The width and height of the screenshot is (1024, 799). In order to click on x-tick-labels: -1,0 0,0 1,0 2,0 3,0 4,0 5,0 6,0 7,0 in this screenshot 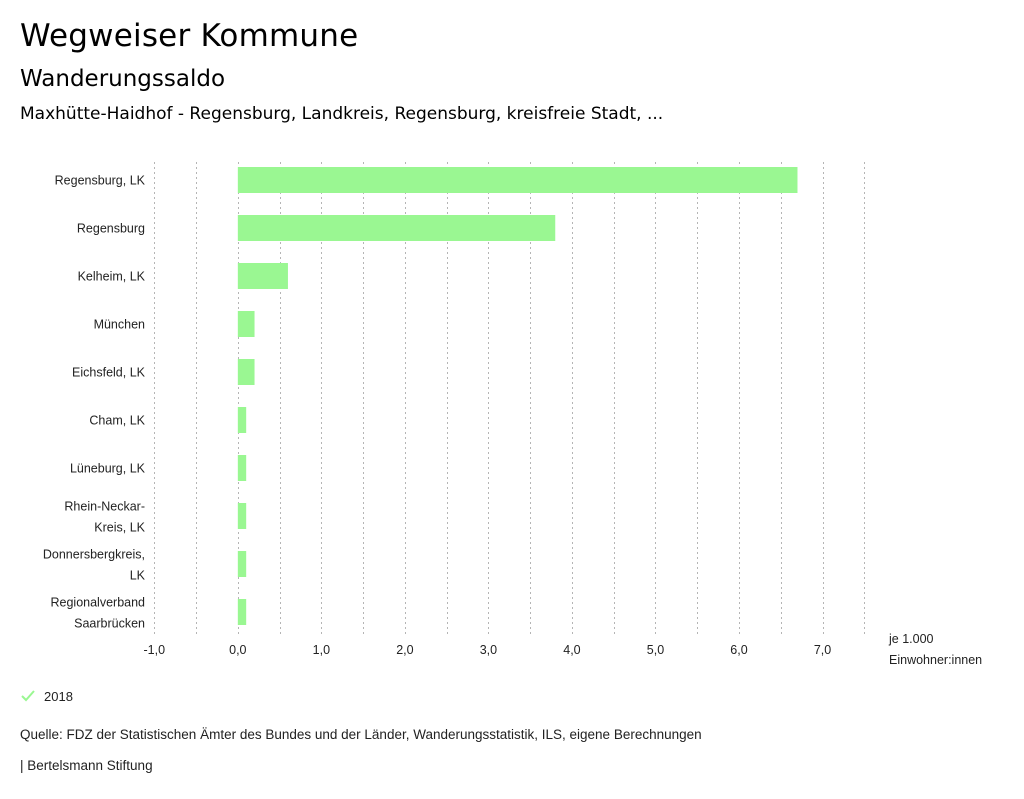, I will do `click(488, 650)`.